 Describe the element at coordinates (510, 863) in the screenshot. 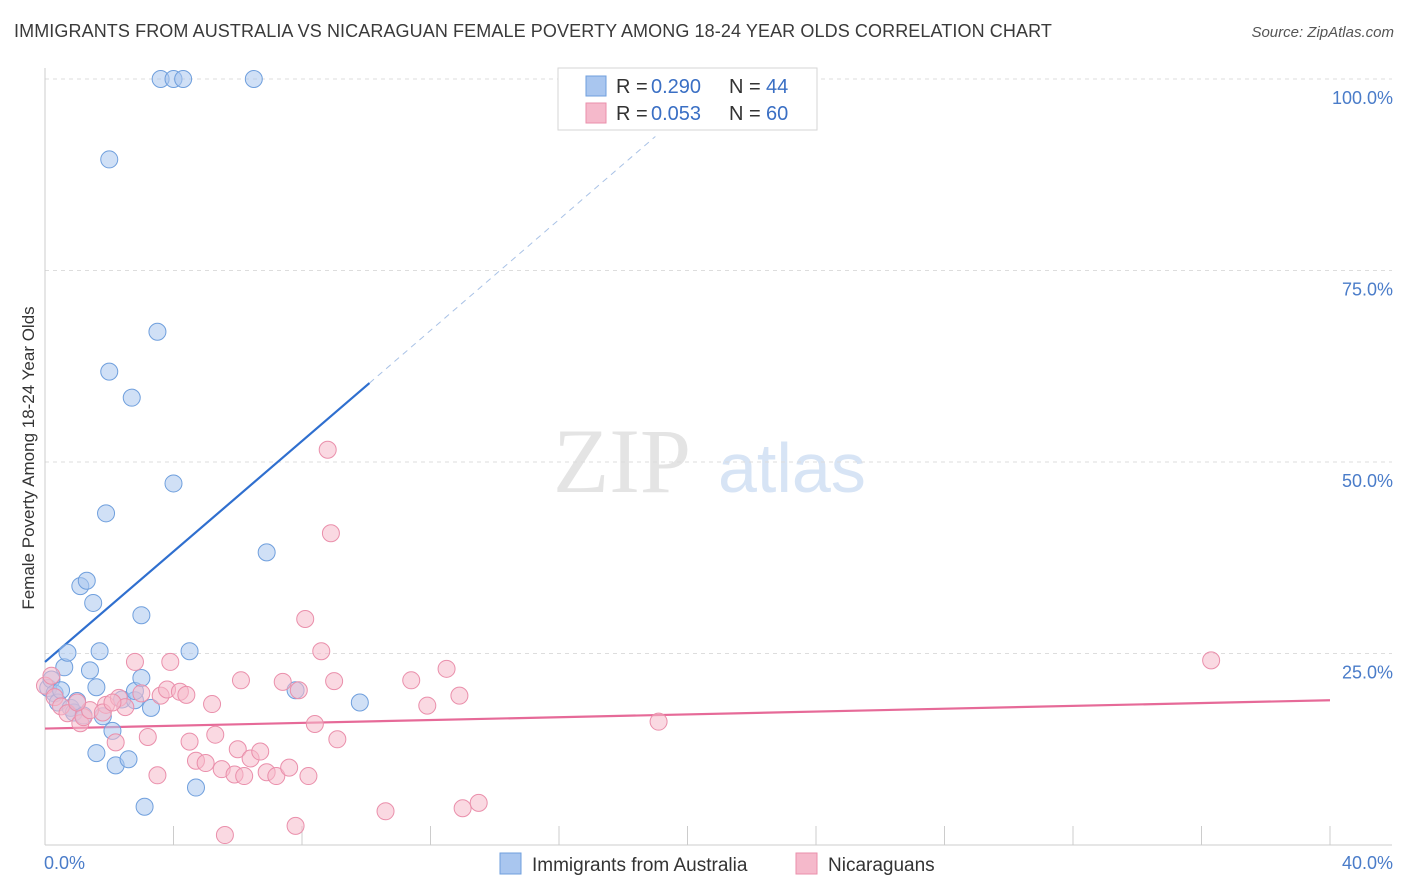

I see `bottom-legend-swatch-blue` at that location.